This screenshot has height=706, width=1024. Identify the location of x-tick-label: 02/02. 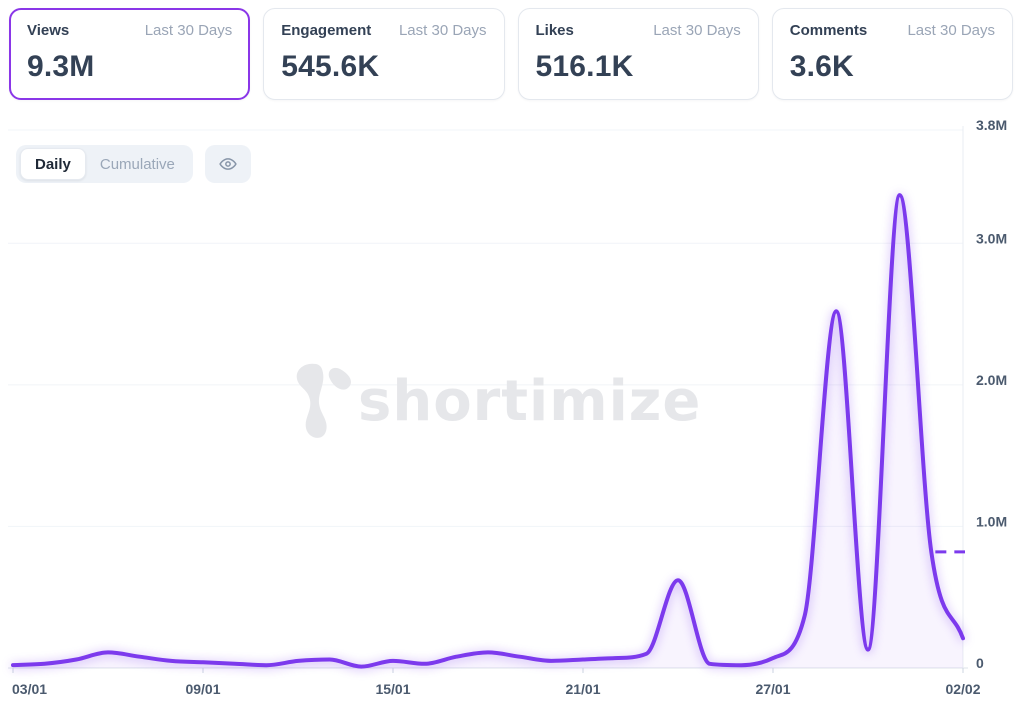
(962, 689).